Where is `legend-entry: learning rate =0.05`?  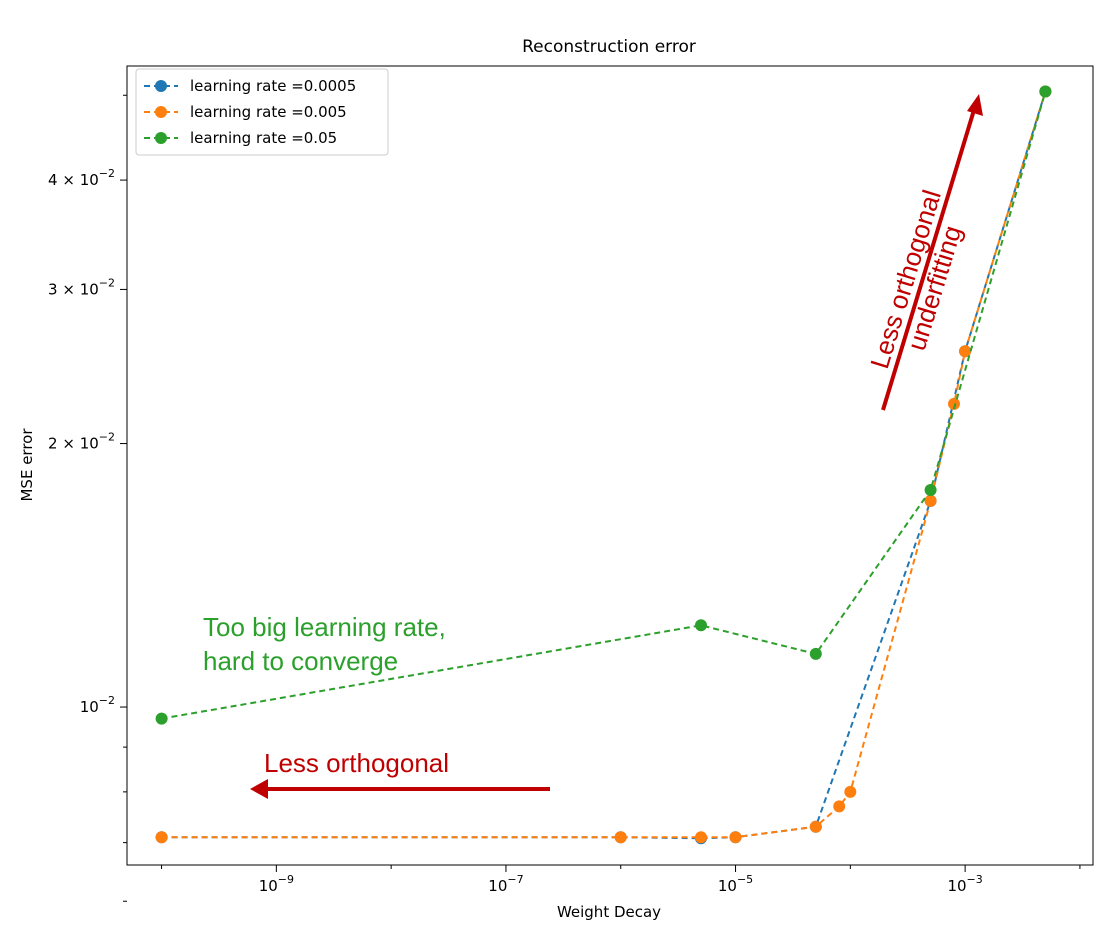
legend-entry: learning rate =0.05 is located at coordinates (240, 138).